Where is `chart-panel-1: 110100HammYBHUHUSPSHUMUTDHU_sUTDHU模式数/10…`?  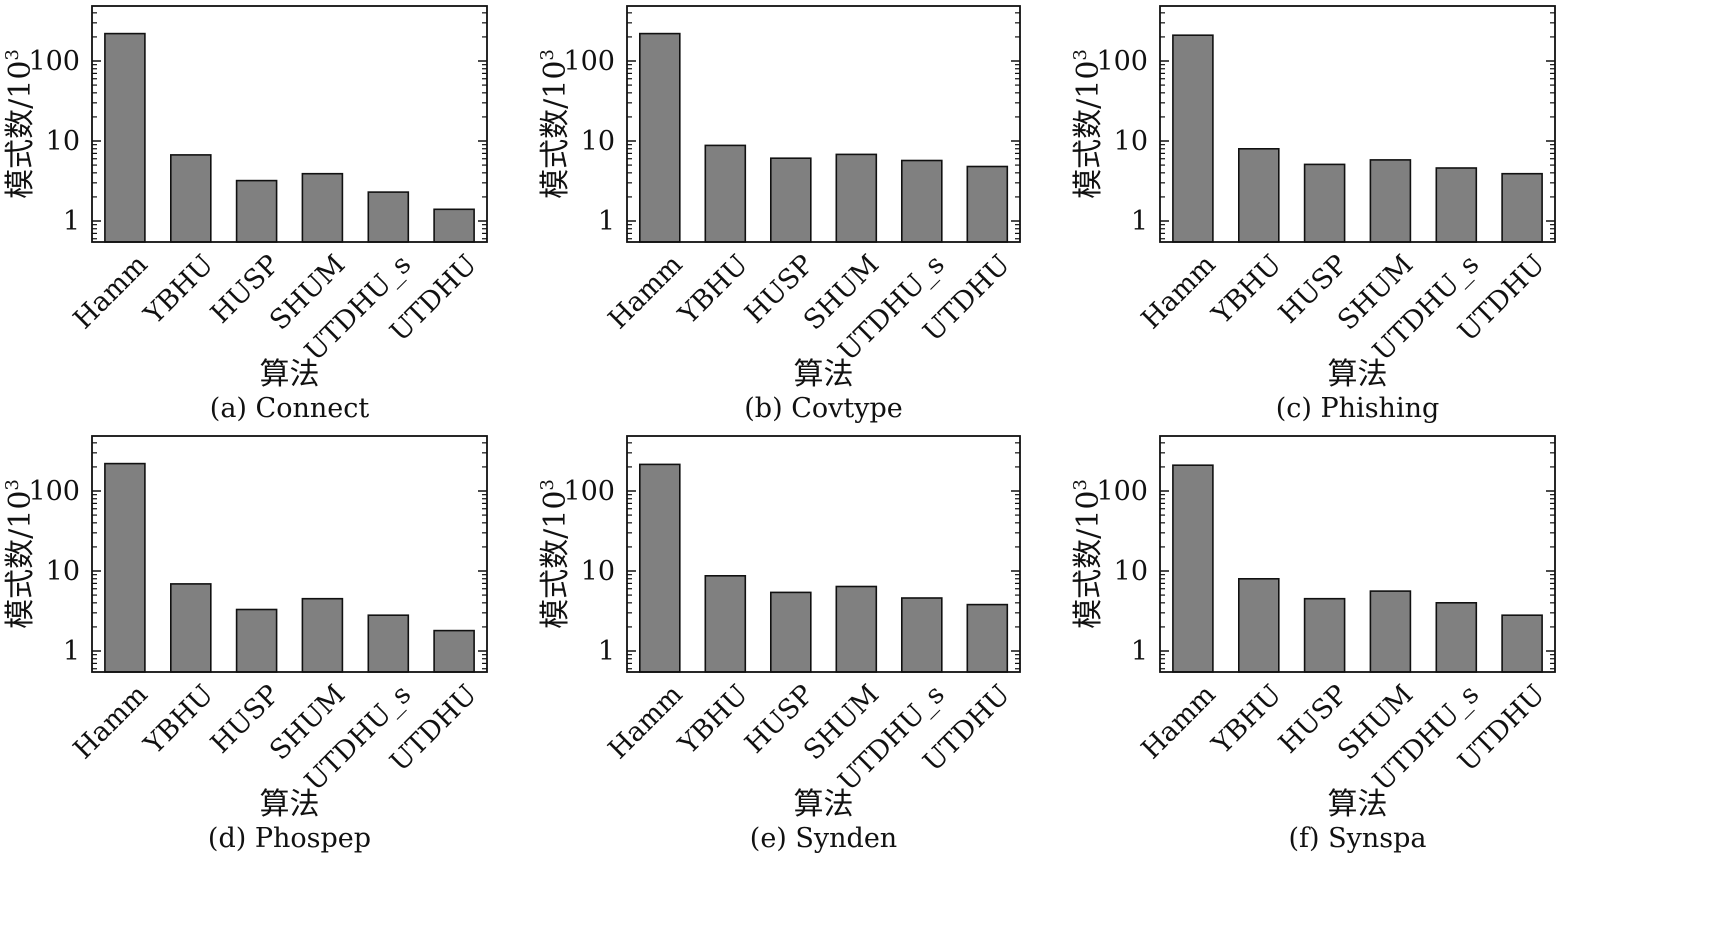 chart-panel-1: 110100HammYBHUHUSPSHUMUTDHU_sUTDHU模式数/10… is located at coordinates (245, 214).